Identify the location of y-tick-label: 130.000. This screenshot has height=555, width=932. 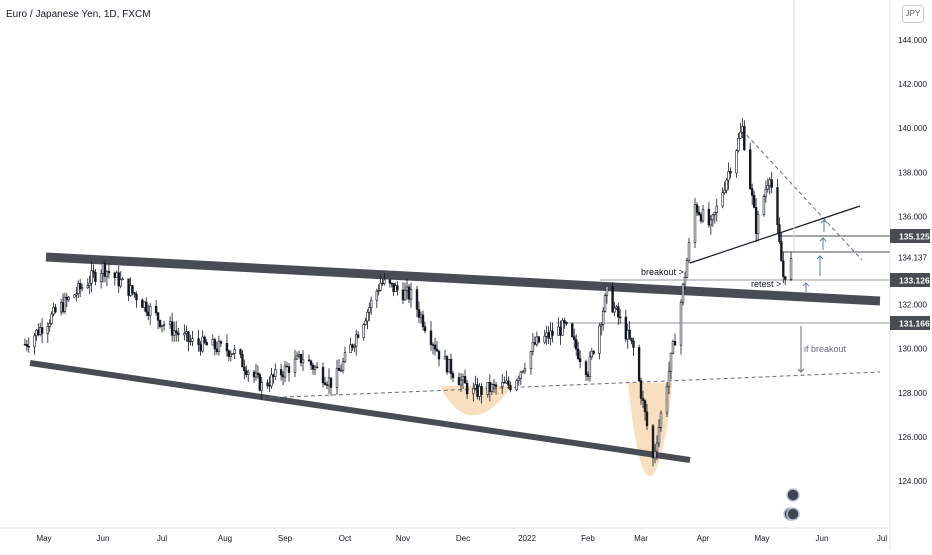
(912, 349).